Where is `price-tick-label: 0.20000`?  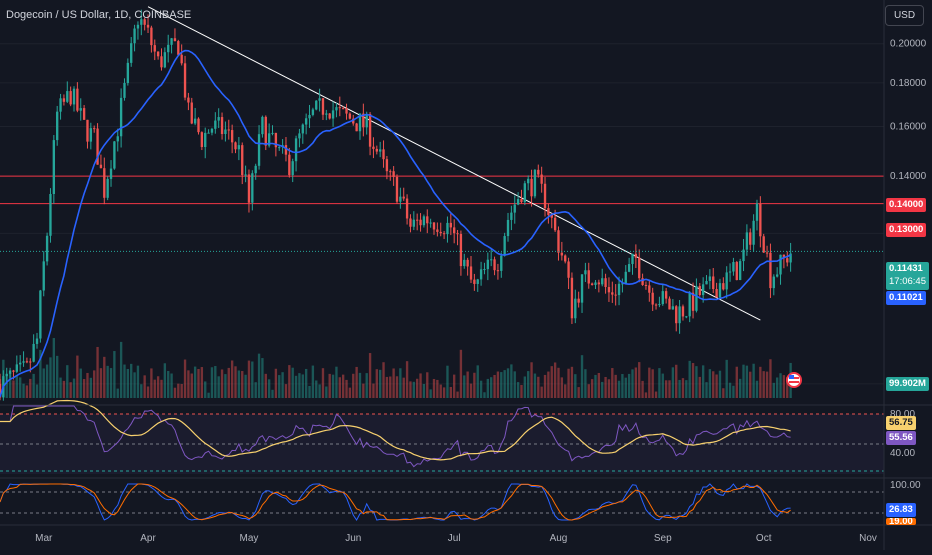
price-tick-label: 0.20000 is located at coordinates (908, 44).